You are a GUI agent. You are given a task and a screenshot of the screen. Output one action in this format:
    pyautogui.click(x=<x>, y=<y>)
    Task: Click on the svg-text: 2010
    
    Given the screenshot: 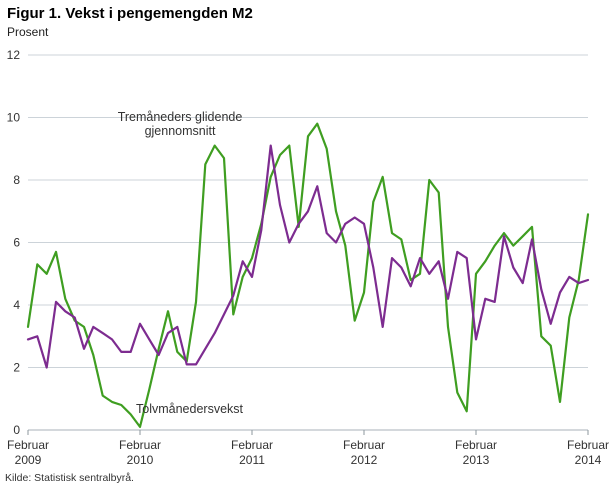 What is the action you would take?
    pyautogui.click(x=140, y=460)
    